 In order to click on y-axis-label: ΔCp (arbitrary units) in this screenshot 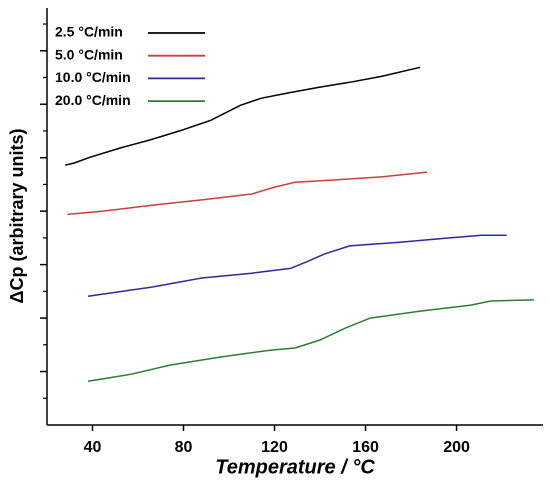, I will do `click(17, 216)`.